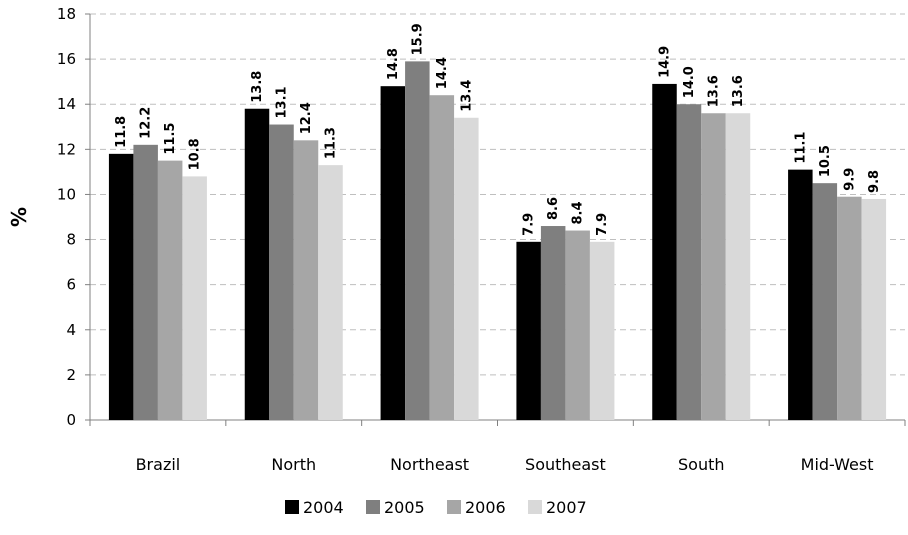  What do you see at coordinates (393, 64) in the screenshot?
I see `data-label: 14.8` at bounding box center [393, 64].